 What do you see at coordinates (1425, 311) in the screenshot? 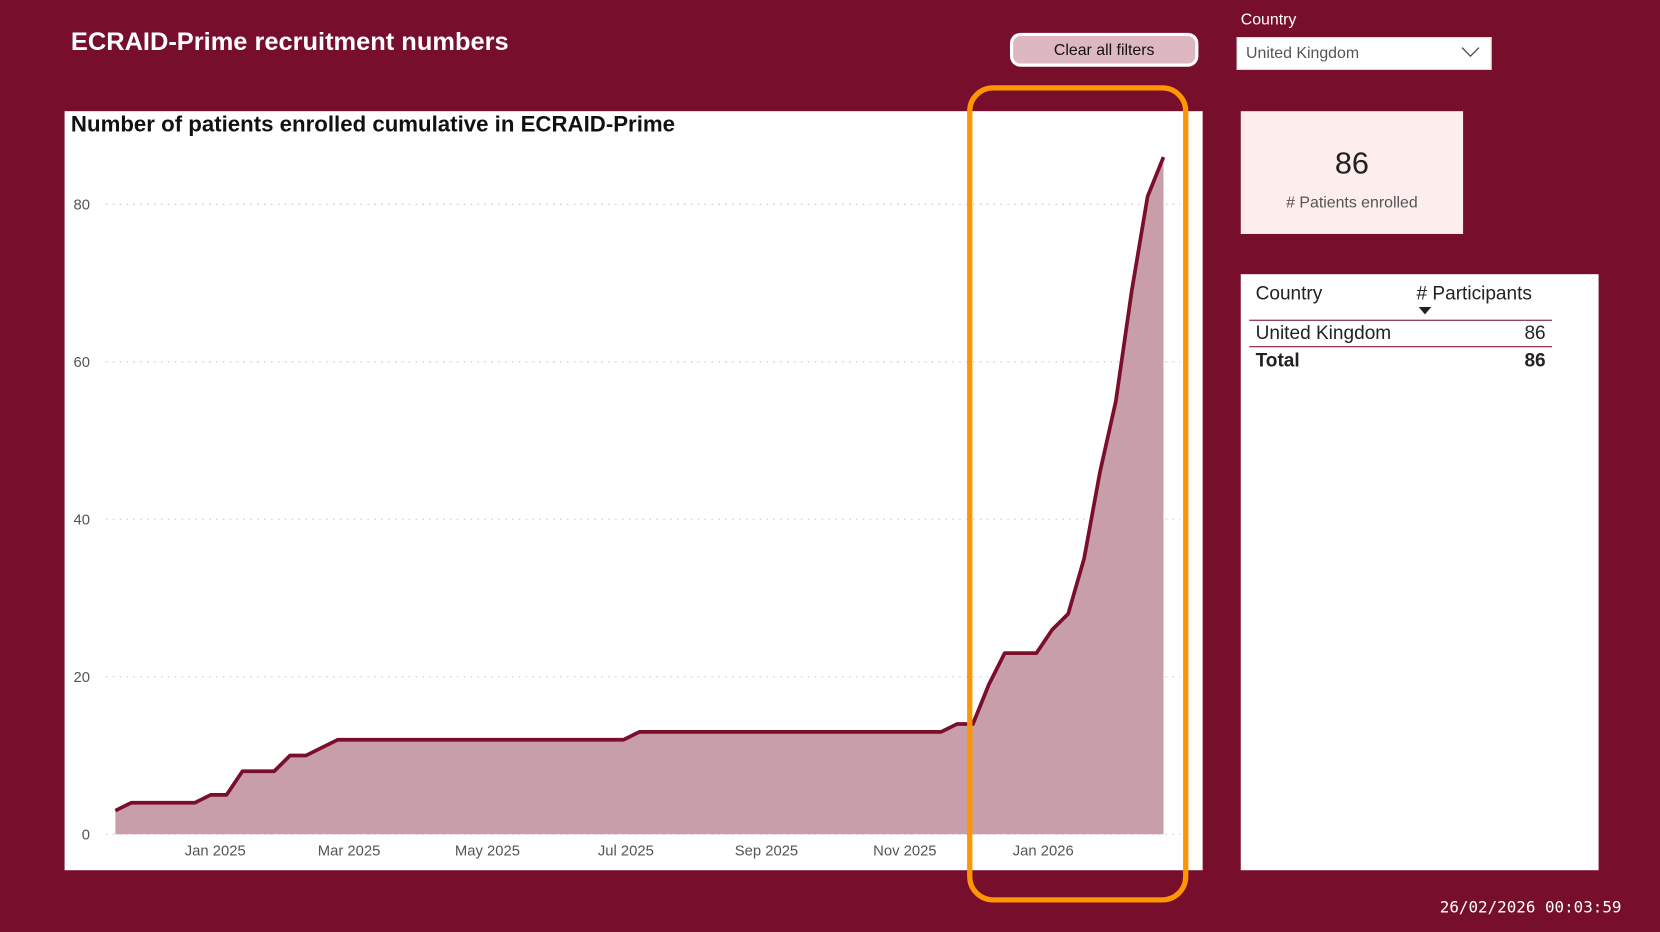
I see `sort-descending-icon` at bounding box center [1425, 311].